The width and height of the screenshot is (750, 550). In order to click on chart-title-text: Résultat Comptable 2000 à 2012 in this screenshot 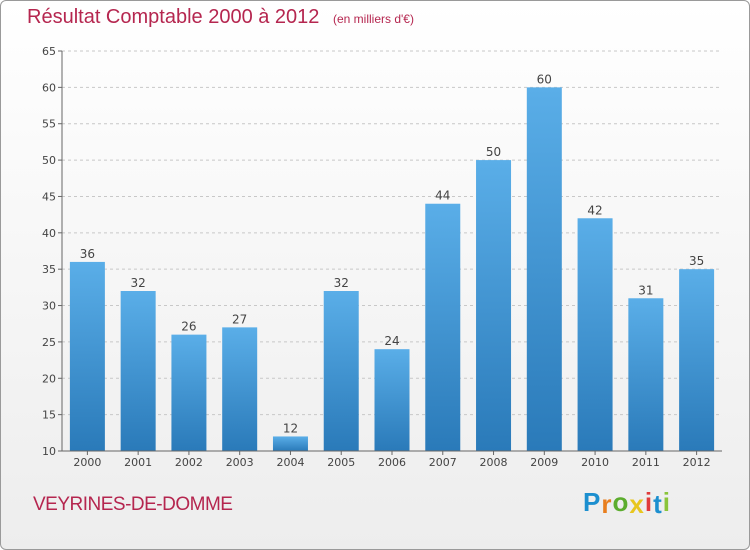, I will do `click(173, 17)`.